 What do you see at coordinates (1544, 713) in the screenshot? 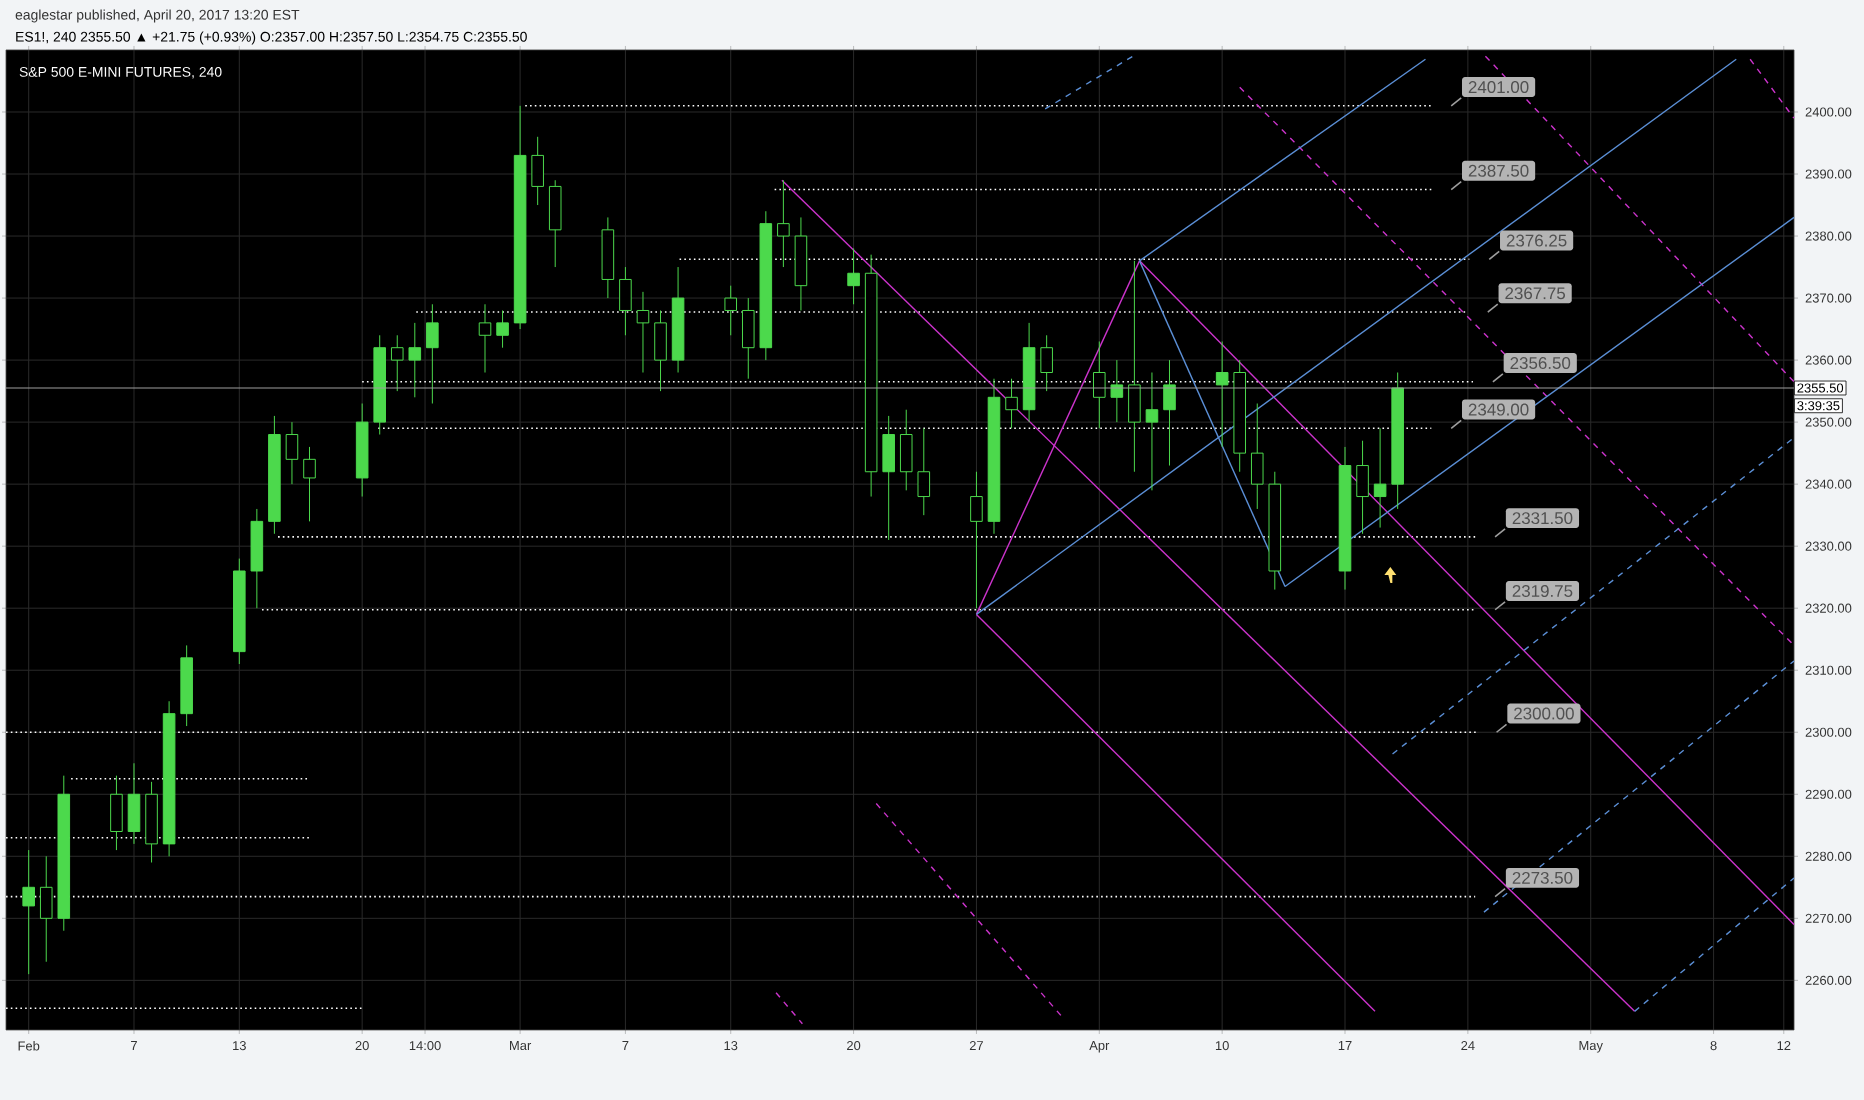
I see `annotation: 2300.00` at bounding box center [1544, 713].